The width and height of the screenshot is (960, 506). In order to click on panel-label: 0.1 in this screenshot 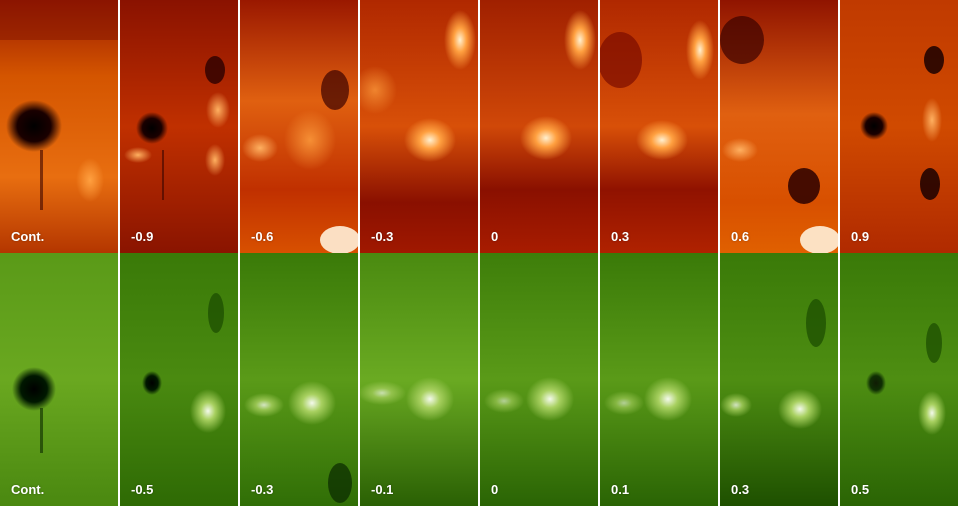, I will do `click(620, 489)`.